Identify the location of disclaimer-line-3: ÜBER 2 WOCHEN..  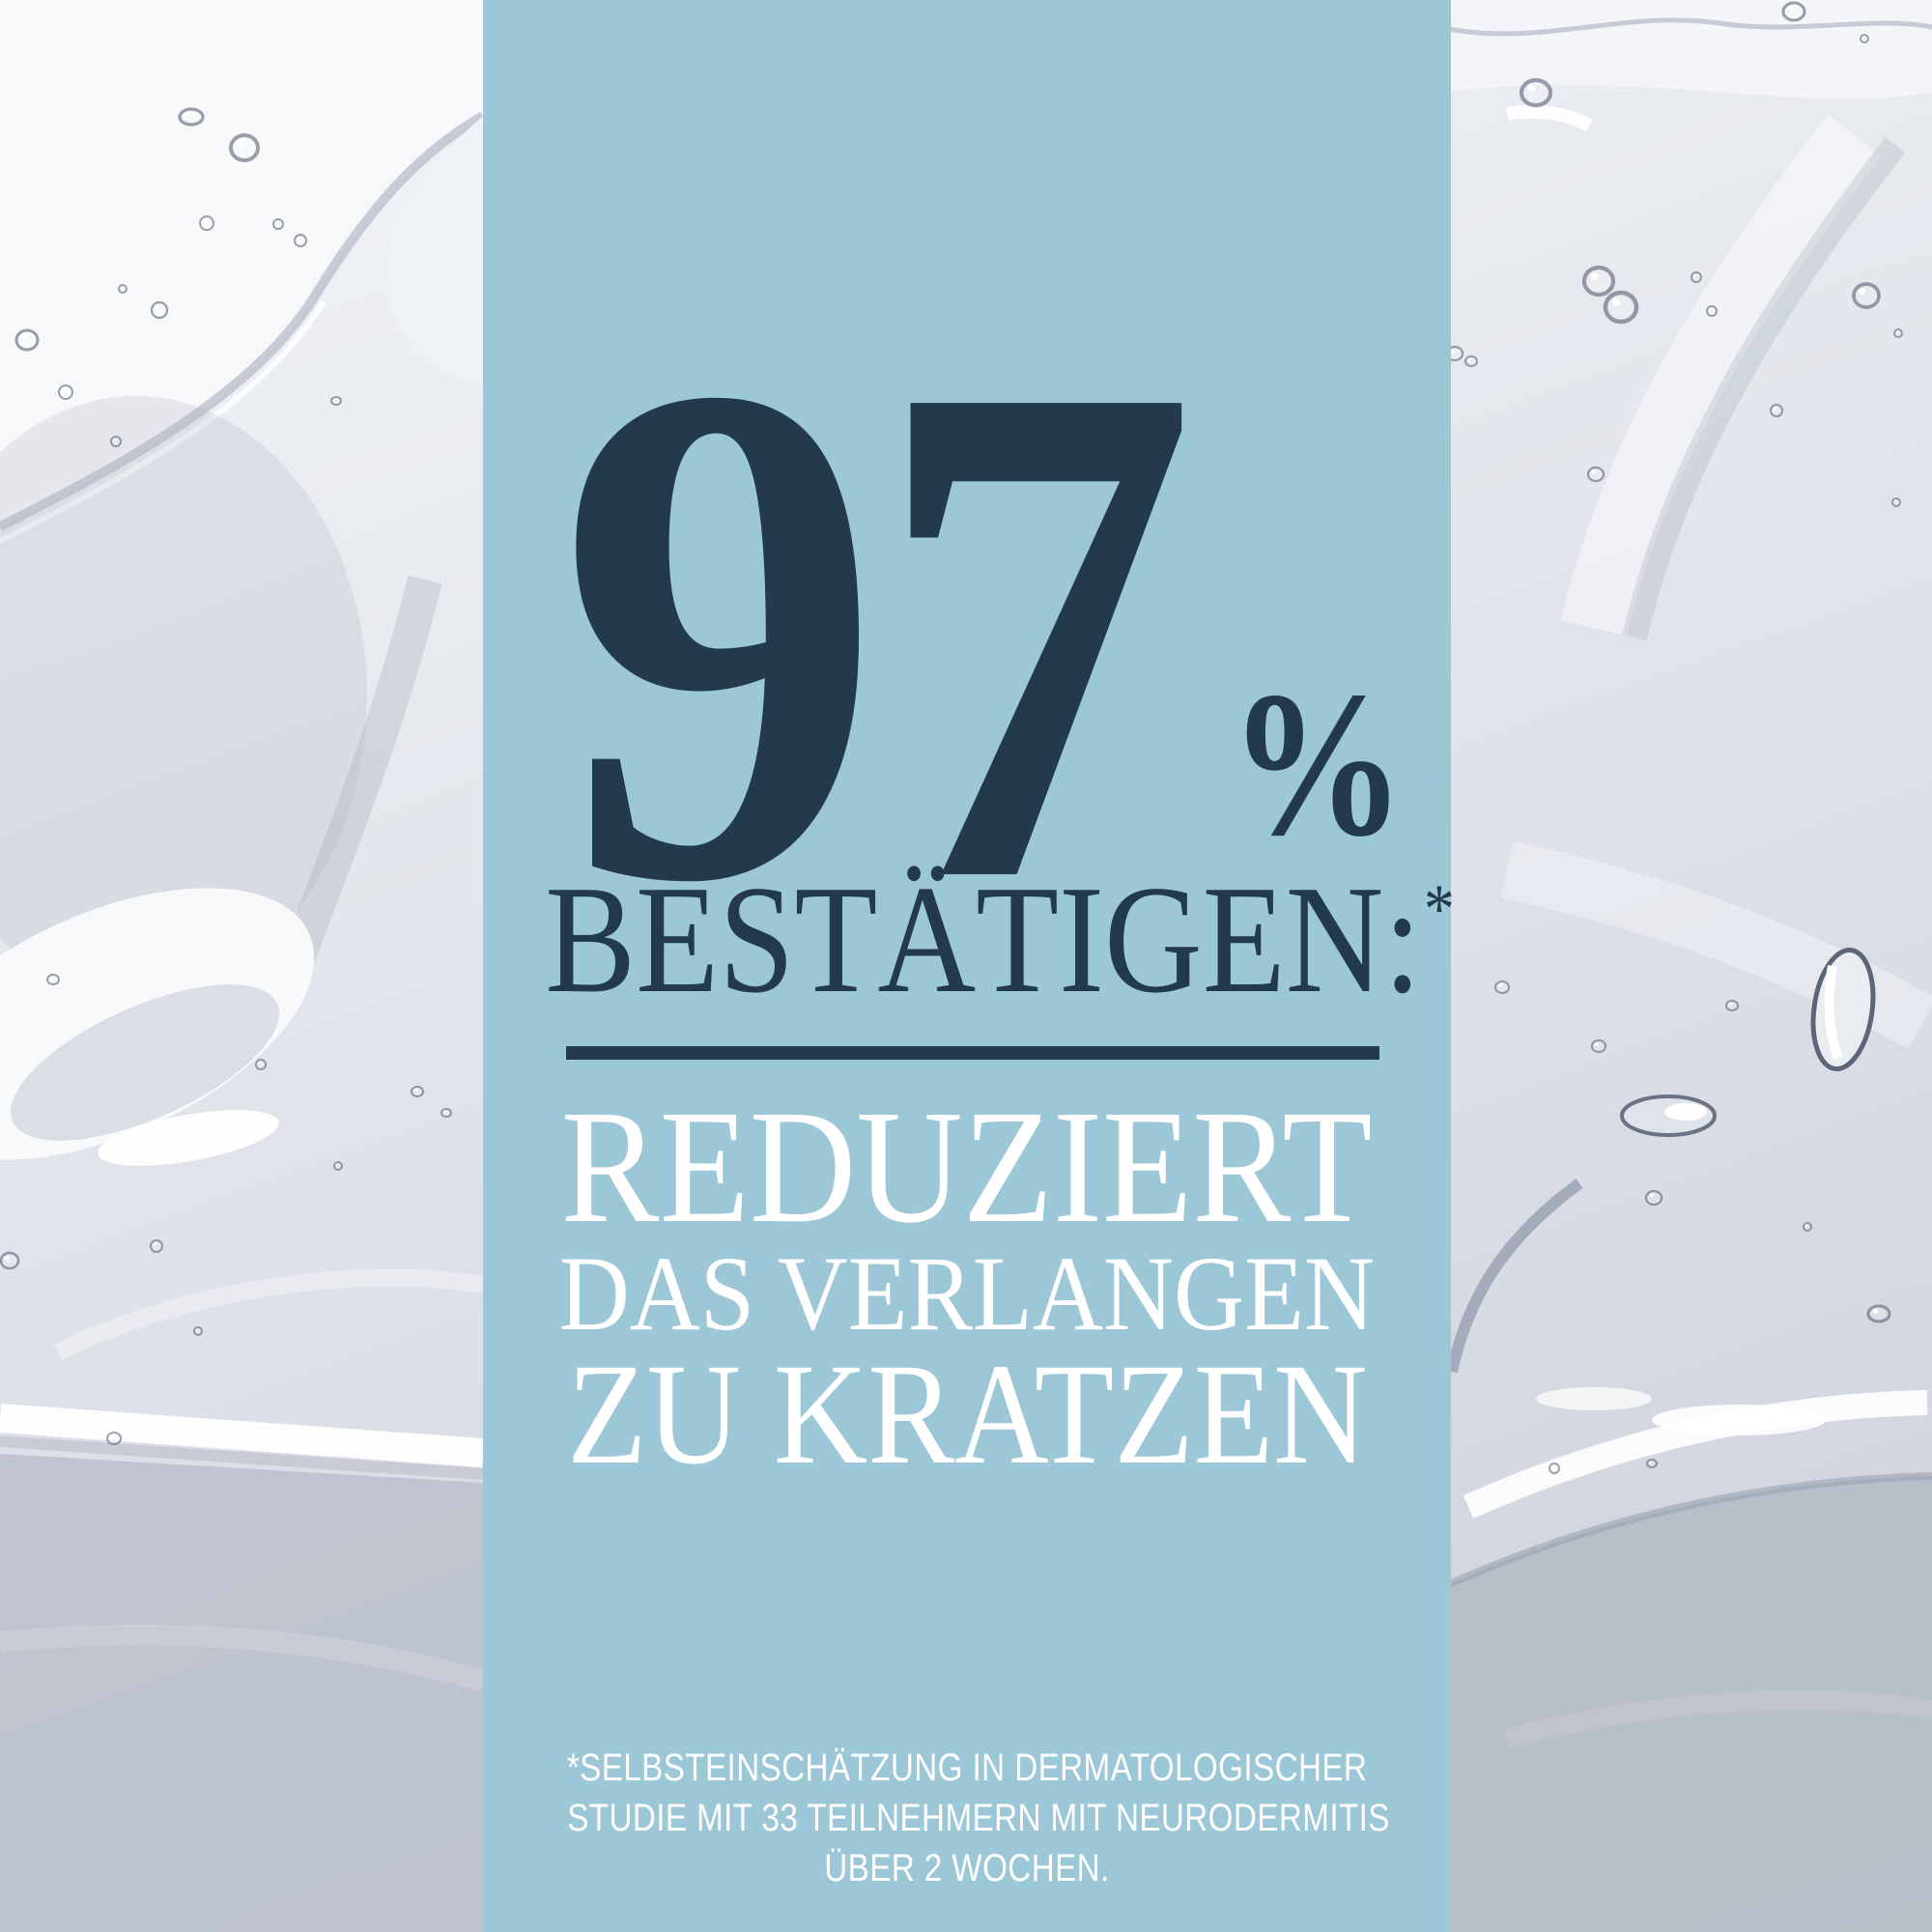
(967, 1868).